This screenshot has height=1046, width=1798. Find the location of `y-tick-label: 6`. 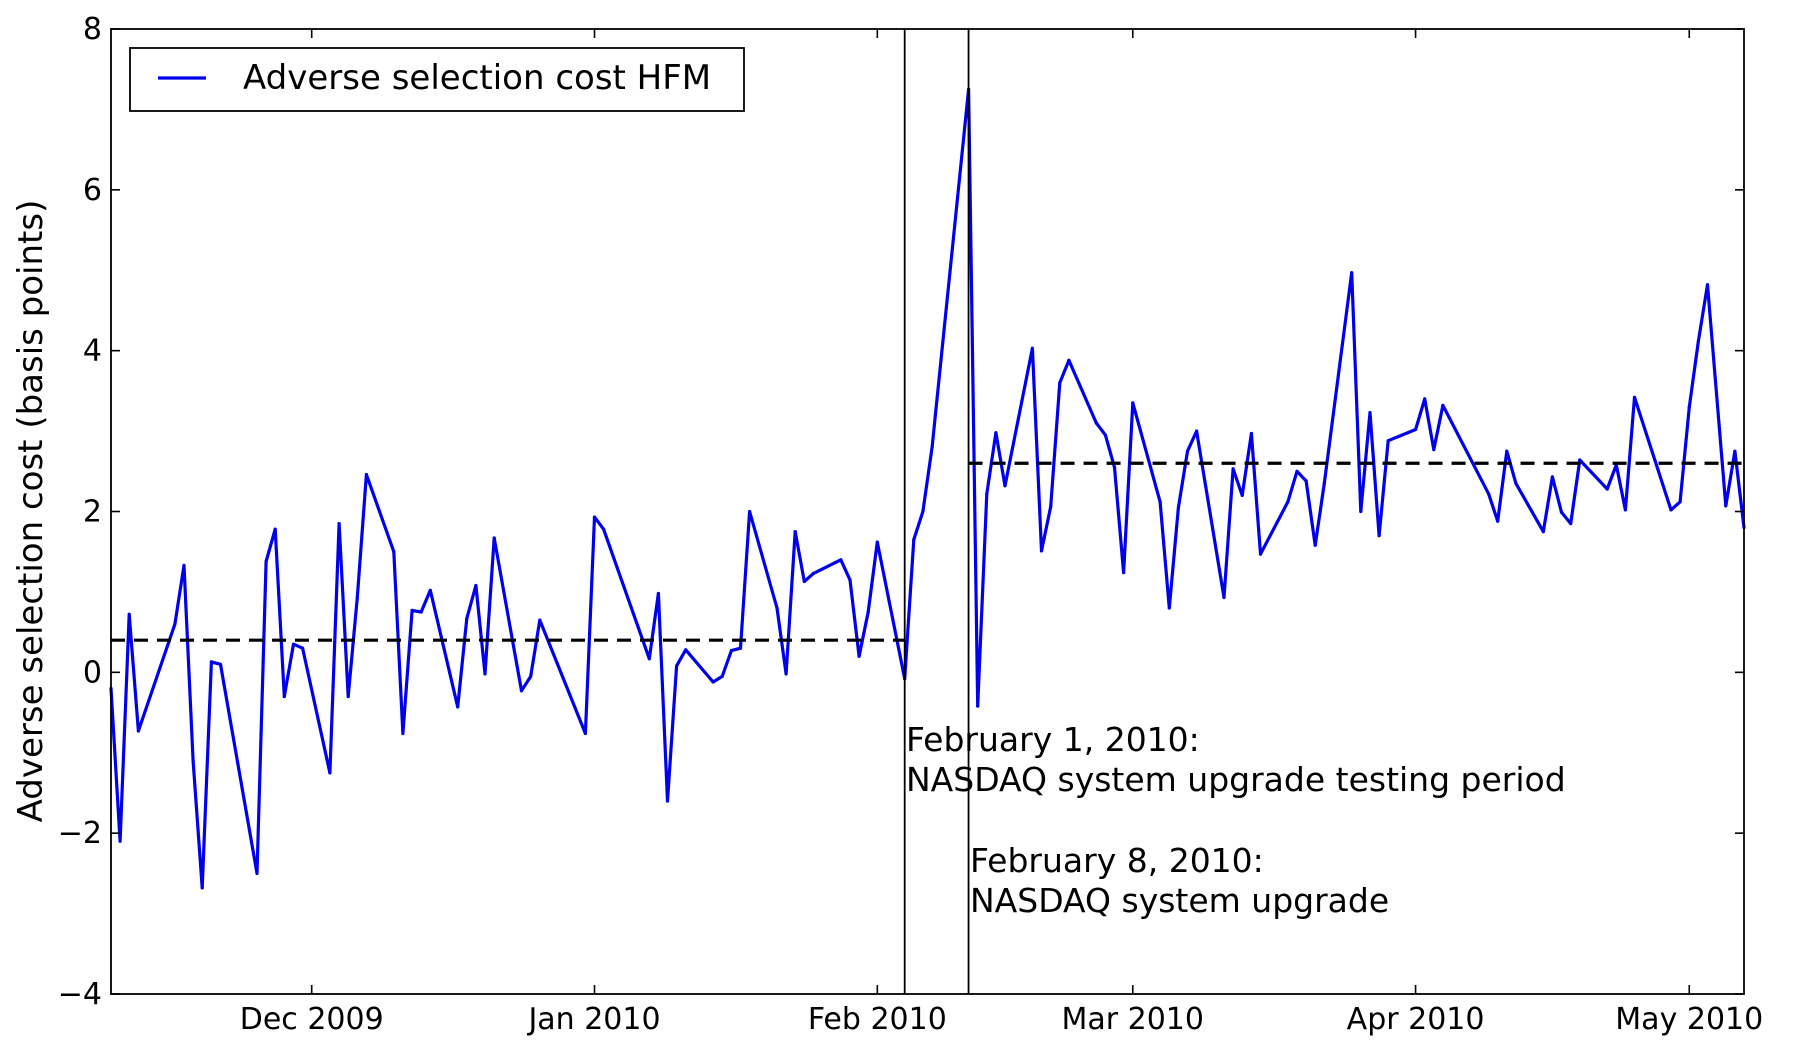

y-tick-label: 6 is located at coordinates (92, 190).